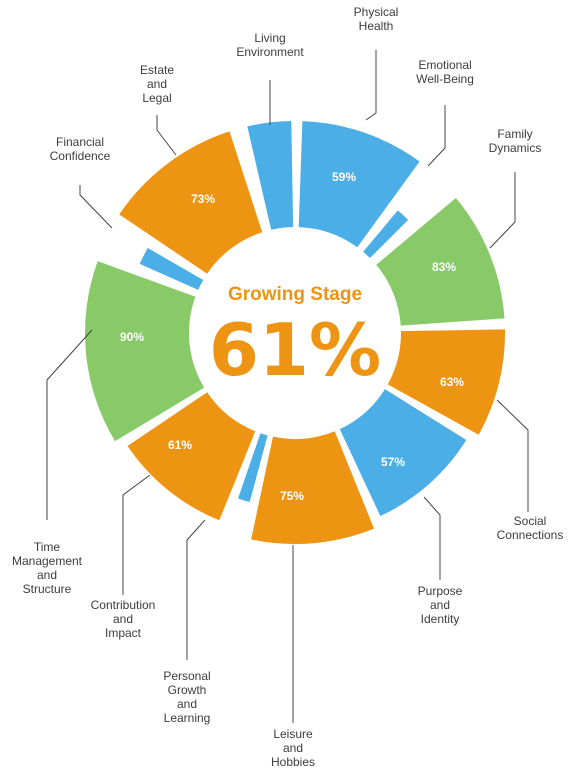  I want to click on label-line: Structure, so click(47, 589).